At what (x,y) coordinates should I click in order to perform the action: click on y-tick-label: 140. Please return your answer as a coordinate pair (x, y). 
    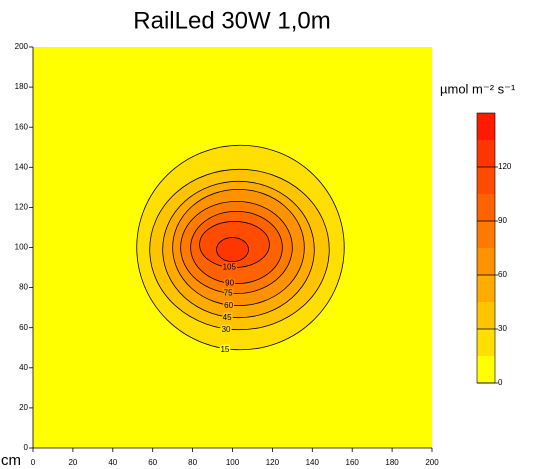
    Looking at the image, I should click on (22, 166).